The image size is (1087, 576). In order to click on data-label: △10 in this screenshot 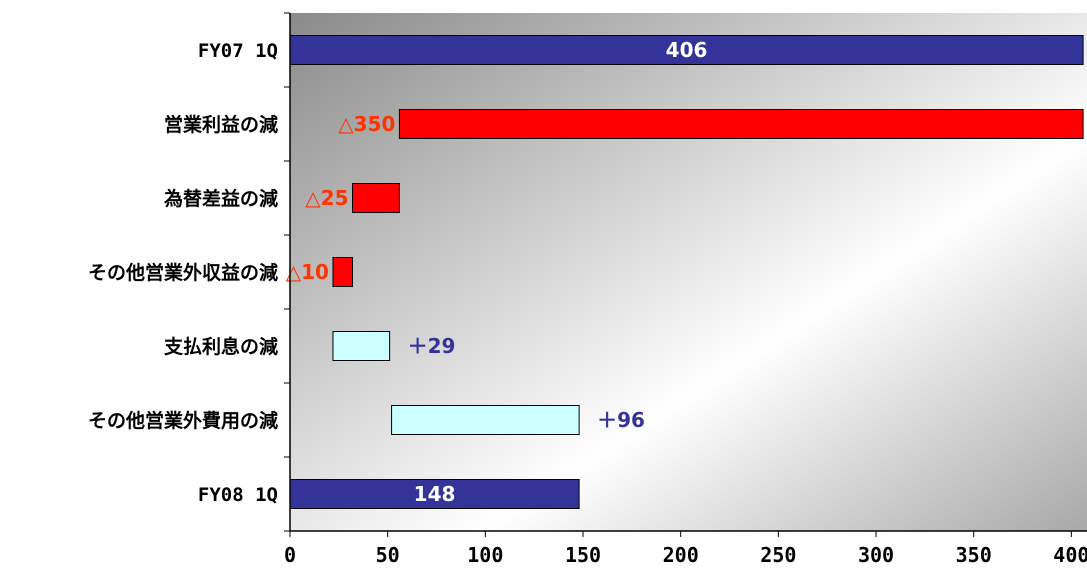, I will do `click(307, 272)`.